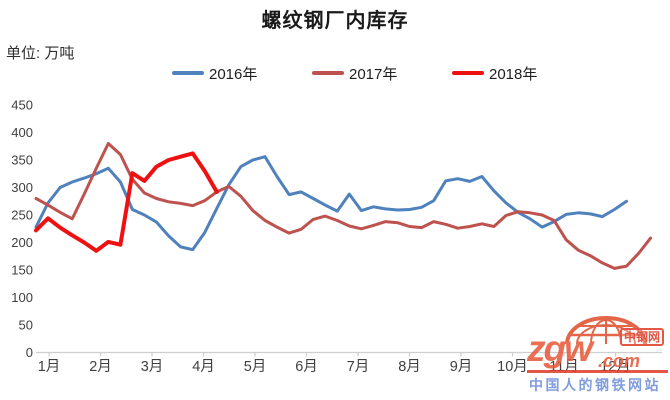 The height and width of the screenshot is (400, 670). I want to click on x-axis-label: 8月, so click(409, 367).